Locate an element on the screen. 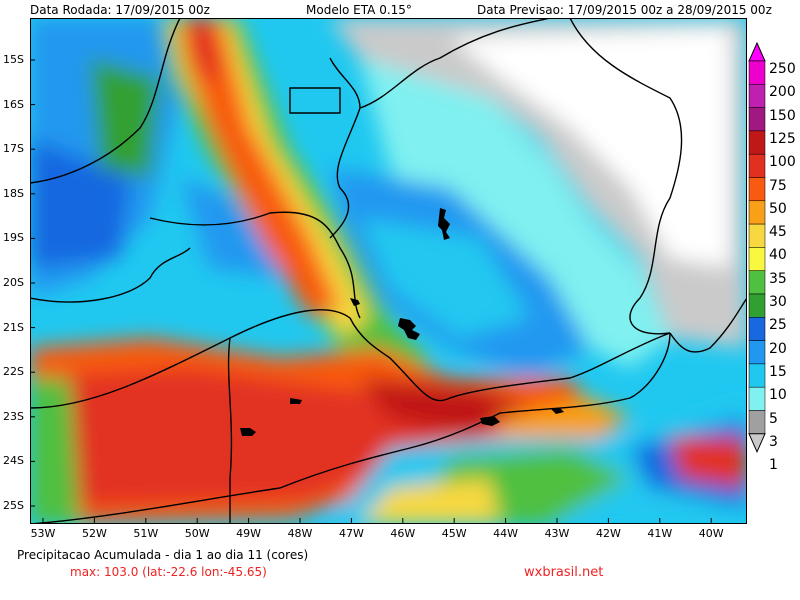  lon-label: 41W is located at coordinates (660, 533).